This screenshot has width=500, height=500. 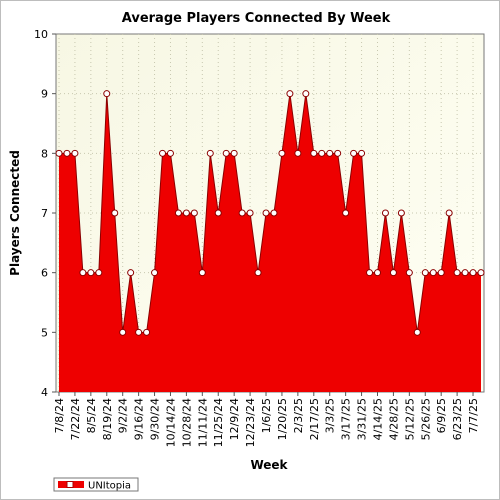 I want to click on x-tick-label: 8/19/24, so click(x=107, y=419).